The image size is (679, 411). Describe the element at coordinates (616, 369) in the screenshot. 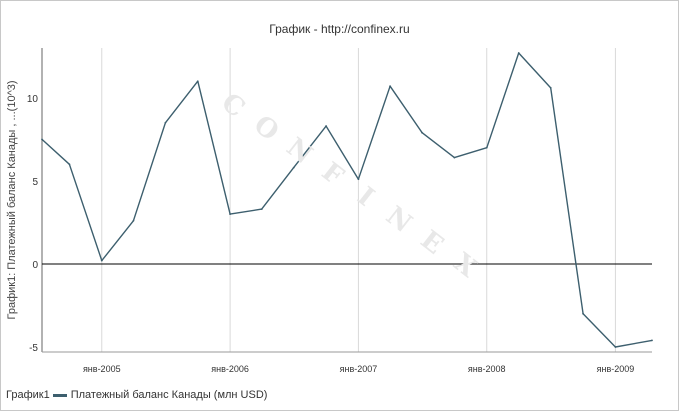

I see `x-tick-label: янв-2009` at that location.